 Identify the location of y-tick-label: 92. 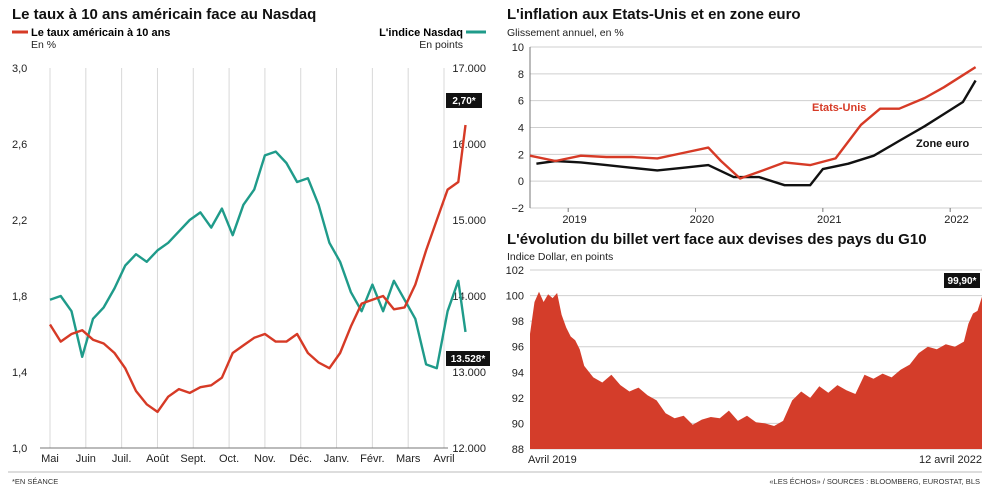
(518, 399).